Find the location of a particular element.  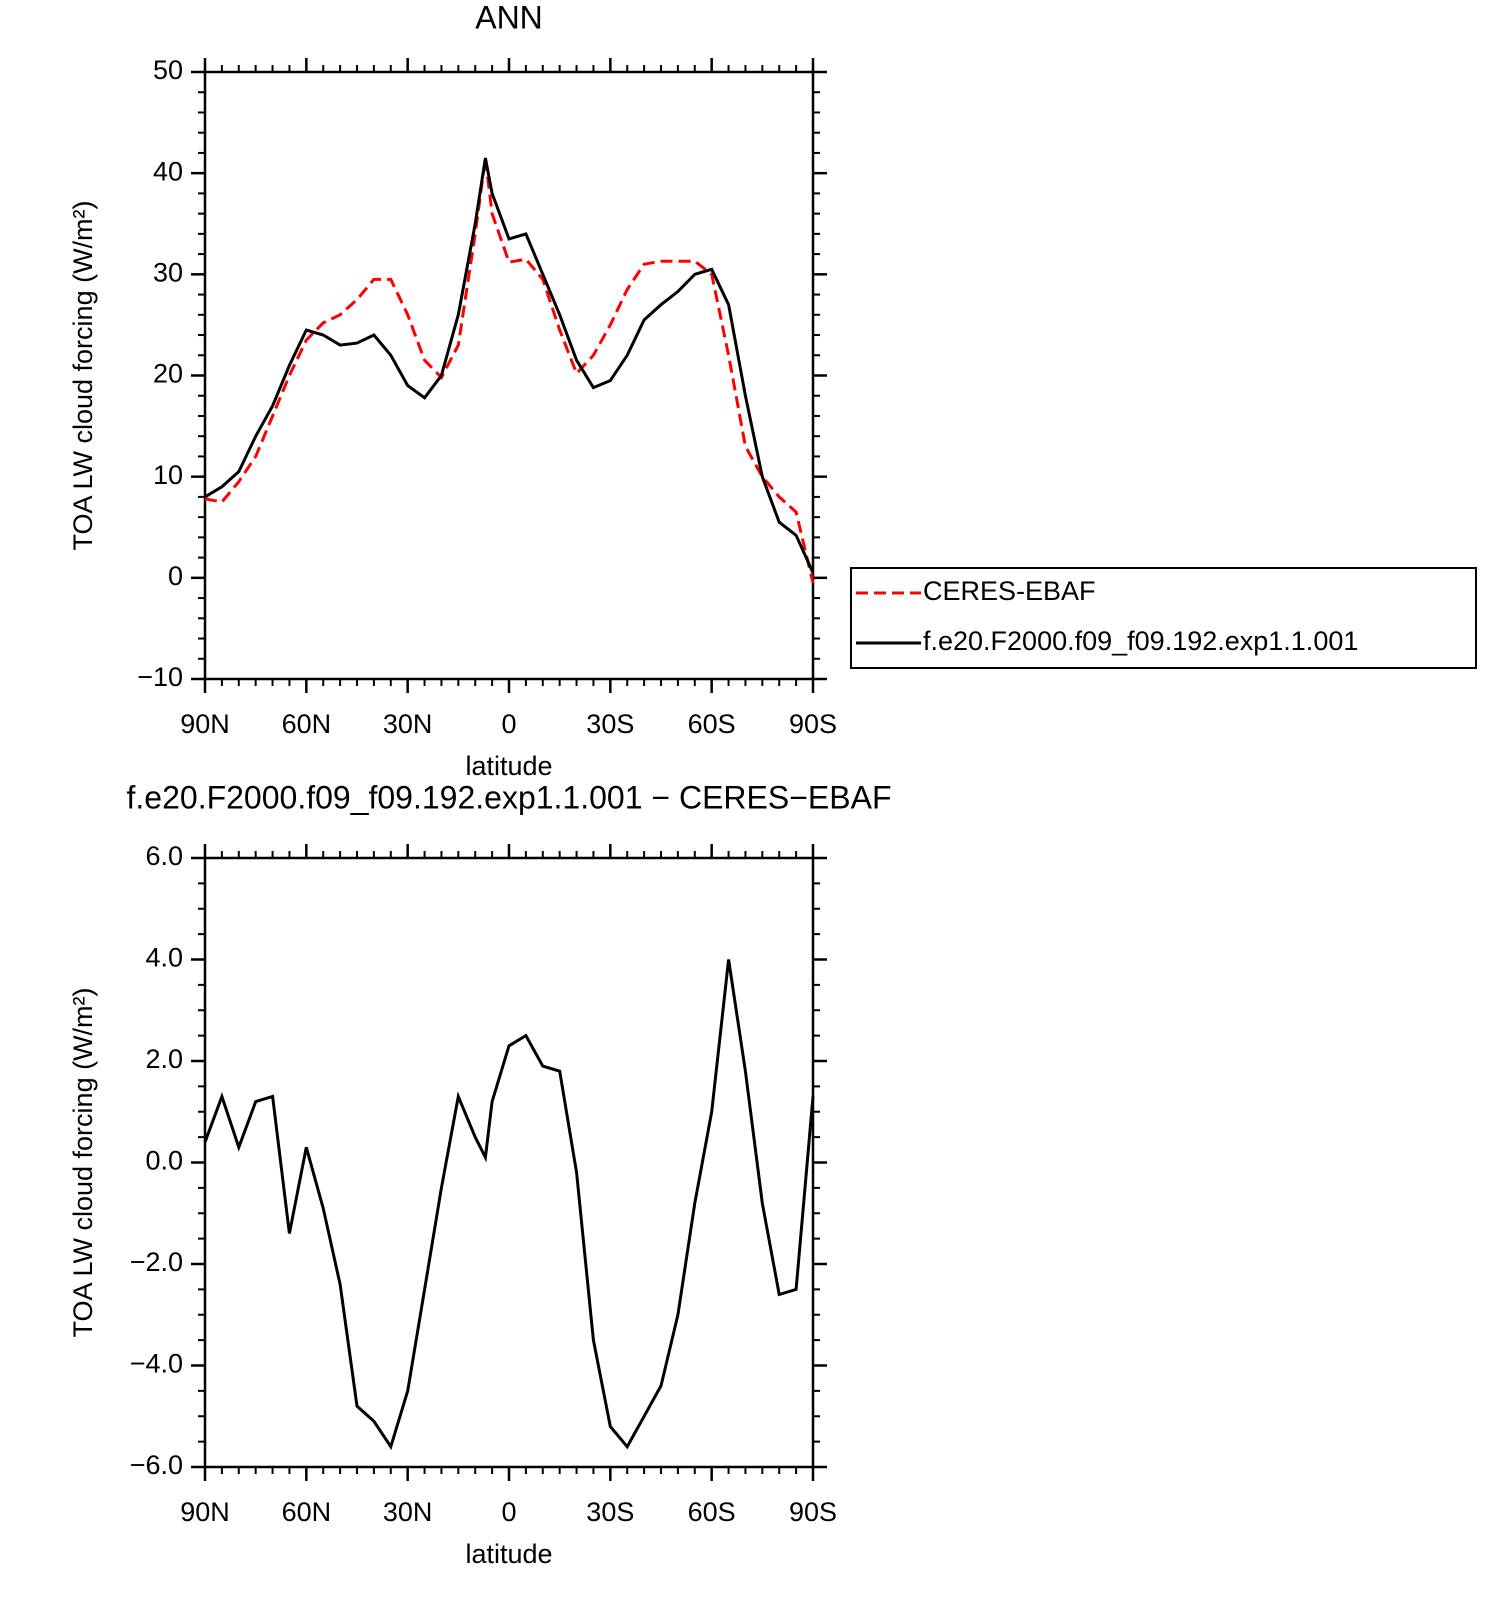

y-tick-label: 30 is located at coordinates (168, 272).